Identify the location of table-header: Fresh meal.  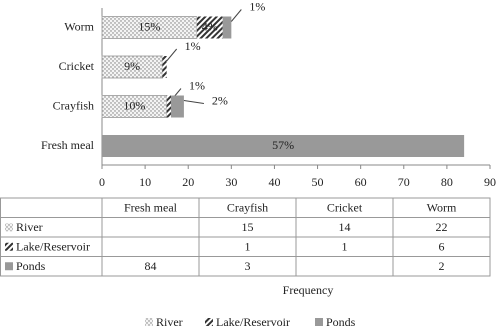
(151, 208).